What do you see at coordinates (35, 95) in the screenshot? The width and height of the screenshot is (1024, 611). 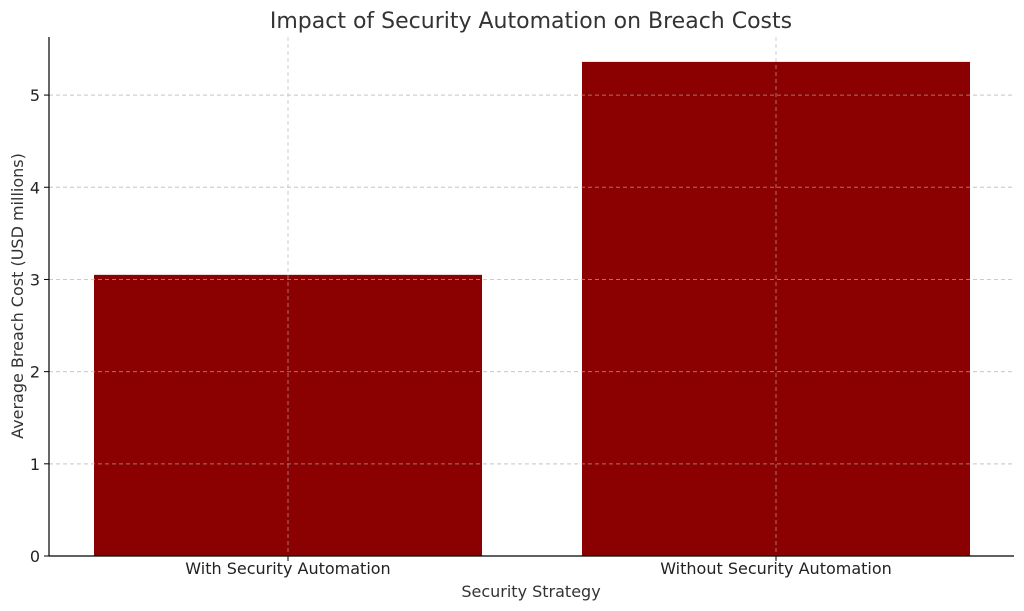 I see `y-tick-label: 5` at bounding box center [35, 95].